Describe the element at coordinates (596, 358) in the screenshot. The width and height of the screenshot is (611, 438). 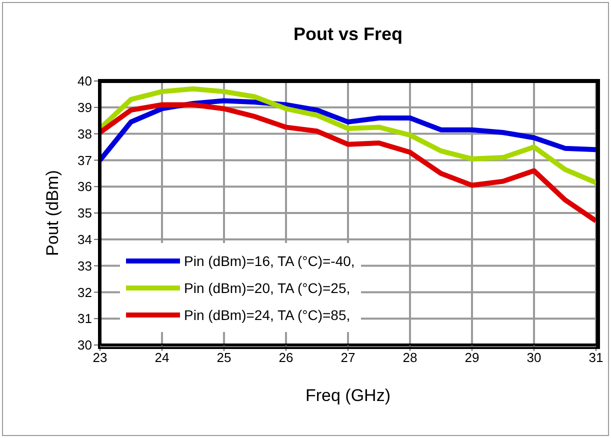
I see `x-tick-label: 31` at that location.